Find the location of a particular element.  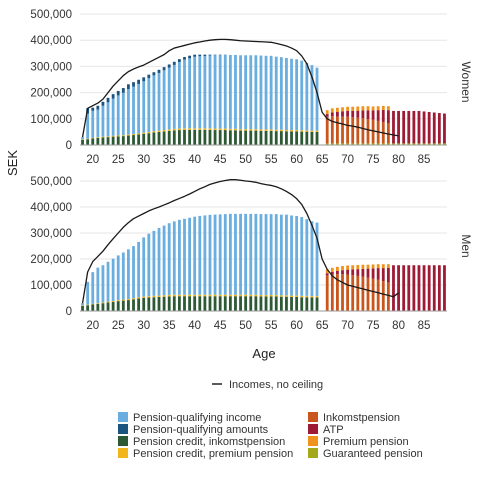

x-tick-label: 40 is located at coordinates (194, 326).